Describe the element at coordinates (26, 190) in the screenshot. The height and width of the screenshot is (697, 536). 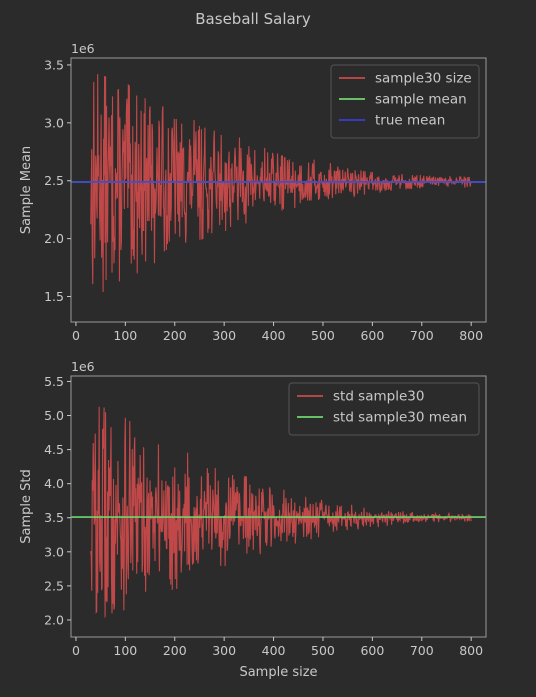
I see `y-axis-label: Sample Mean` at that location.